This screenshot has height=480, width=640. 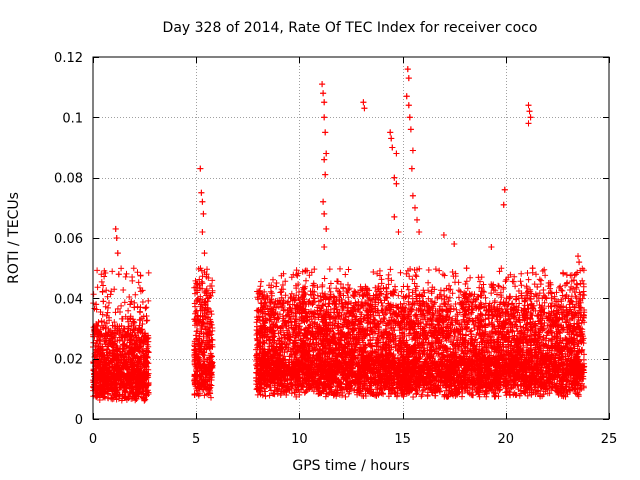 What do you see at coordinates (506, 439) in the screenshot?
I see `x-tick-label: 20` at bounding box center [506, 439].